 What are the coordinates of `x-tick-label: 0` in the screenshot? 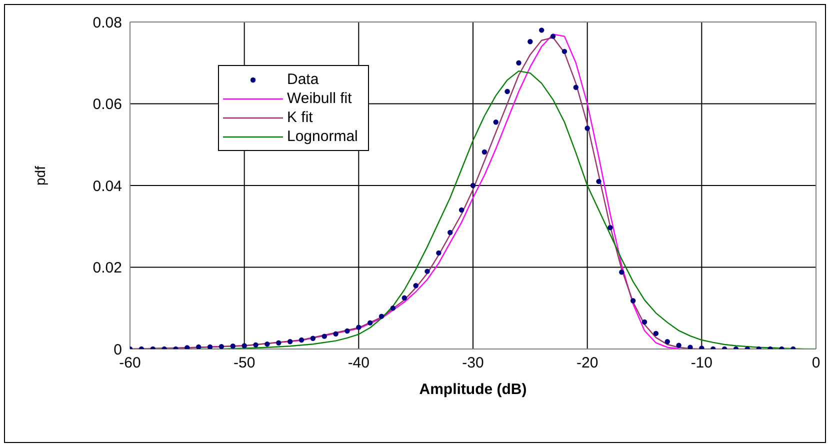 It's located at (816, 363).